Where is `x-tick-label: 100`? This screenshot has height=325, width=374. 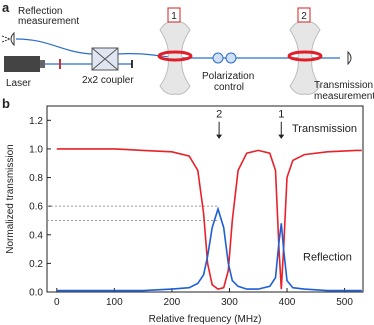 x-tick-label: 100 is located at coordinates (114, 302).